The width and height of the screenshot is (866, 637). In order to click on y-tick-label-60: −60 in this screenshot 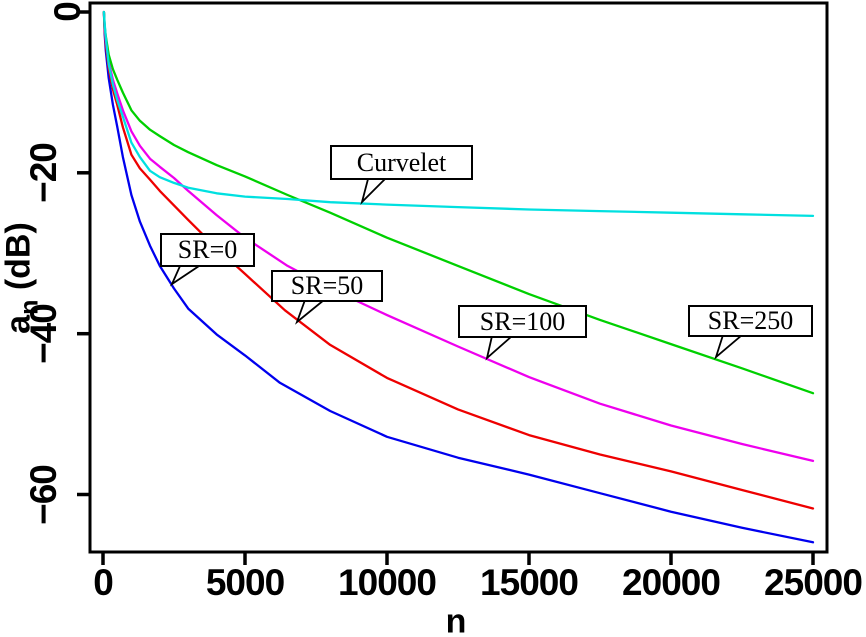, I will do `click(43, 495)`.